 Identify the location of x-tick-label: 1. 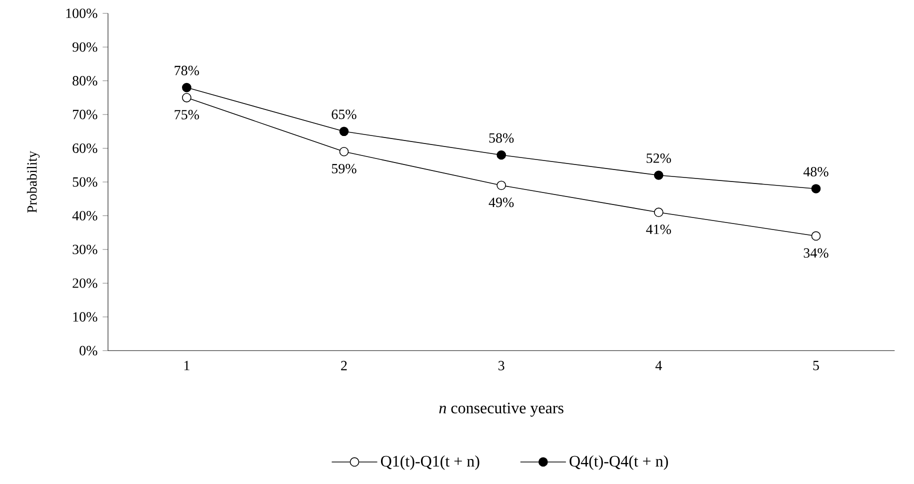
(187, 365).